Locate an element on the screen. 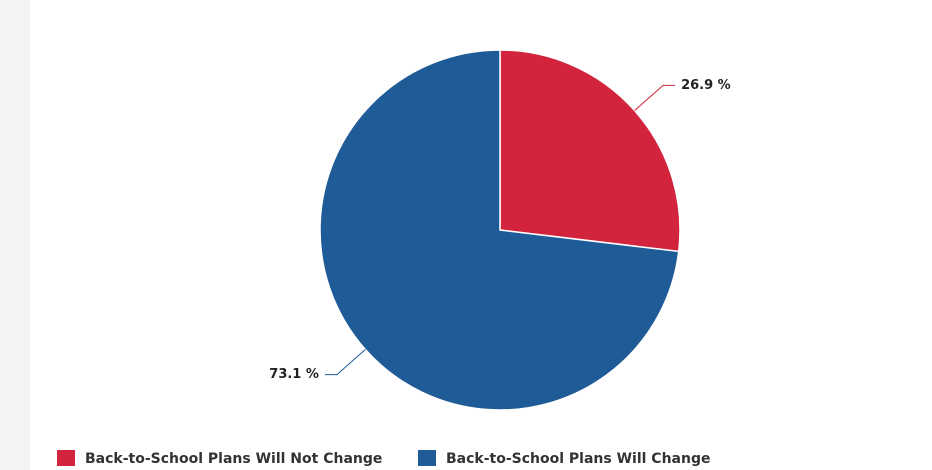  side-strip is located at coordinates (15, 235).